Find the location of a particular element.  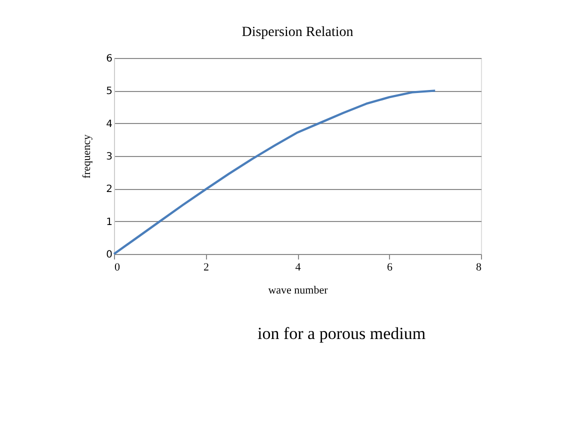

x-tick-label: 4 is located at coordinates (298, 268).